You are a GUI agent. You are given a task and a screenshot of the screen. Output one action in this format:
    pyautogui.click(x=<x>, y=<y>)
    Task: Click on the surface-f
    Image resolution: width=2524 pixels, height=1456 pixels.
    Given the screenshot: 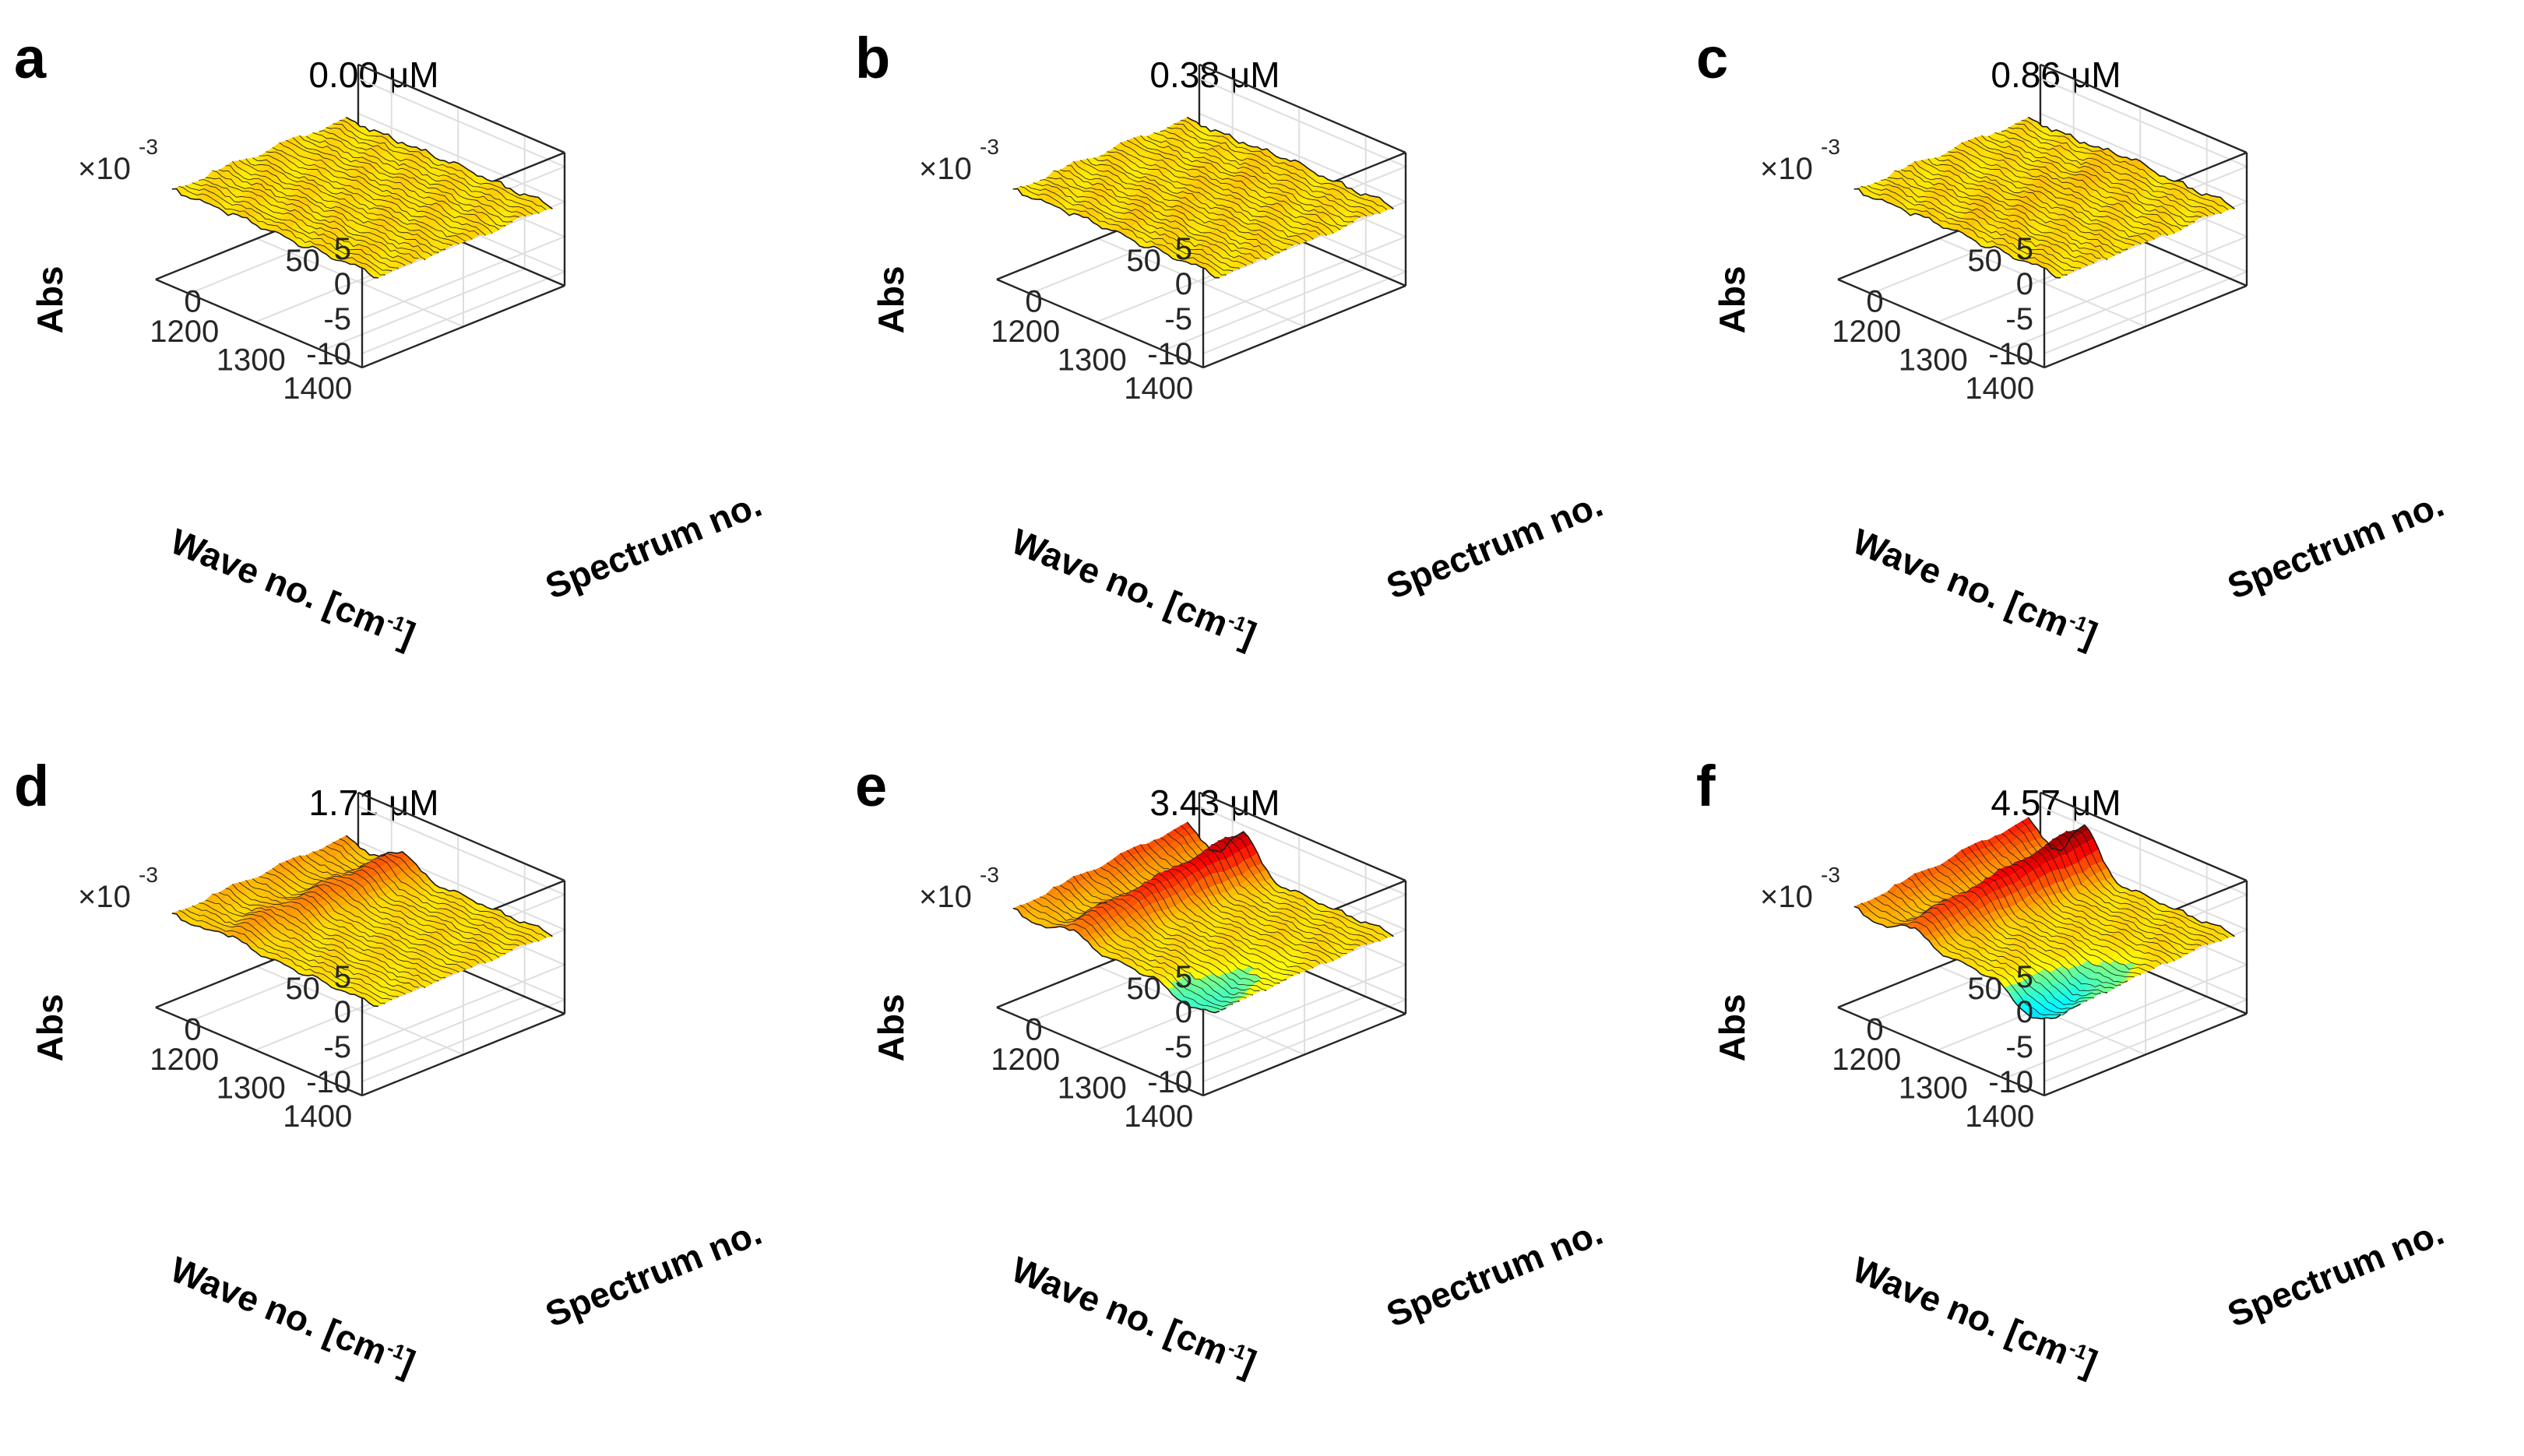 What is the action you would take?
    pyautogui.click(x=2044, y=918)
    